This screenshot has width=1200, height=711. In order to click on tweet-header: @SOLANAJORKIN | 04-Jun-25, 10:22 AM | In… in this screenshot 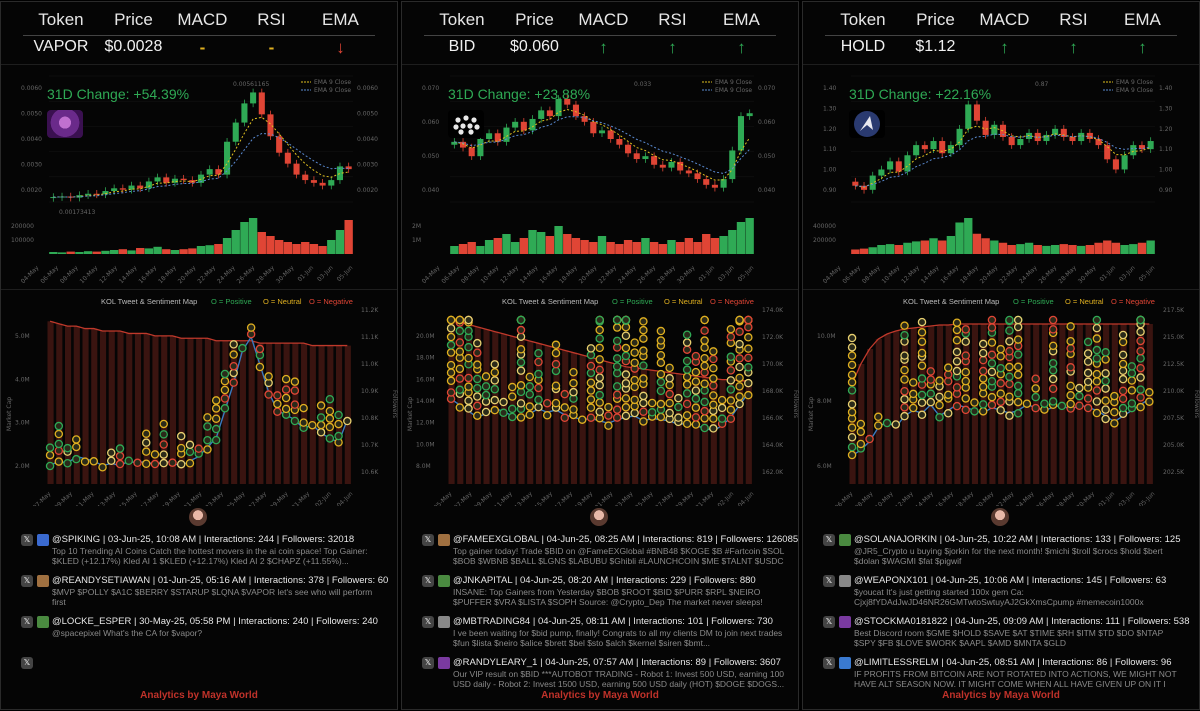, I will do `click(1017, 539)`.